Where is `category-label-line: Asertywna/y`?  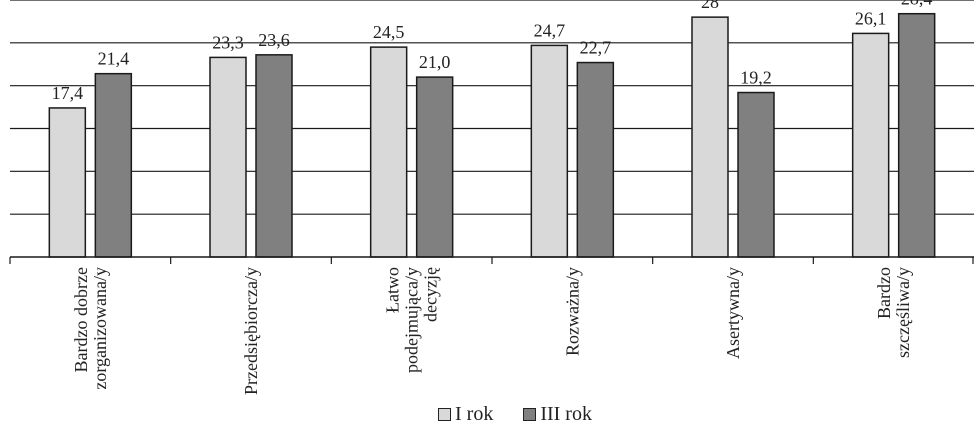 category-label-line: Asertywna/y is located at coordinates (733, 313).